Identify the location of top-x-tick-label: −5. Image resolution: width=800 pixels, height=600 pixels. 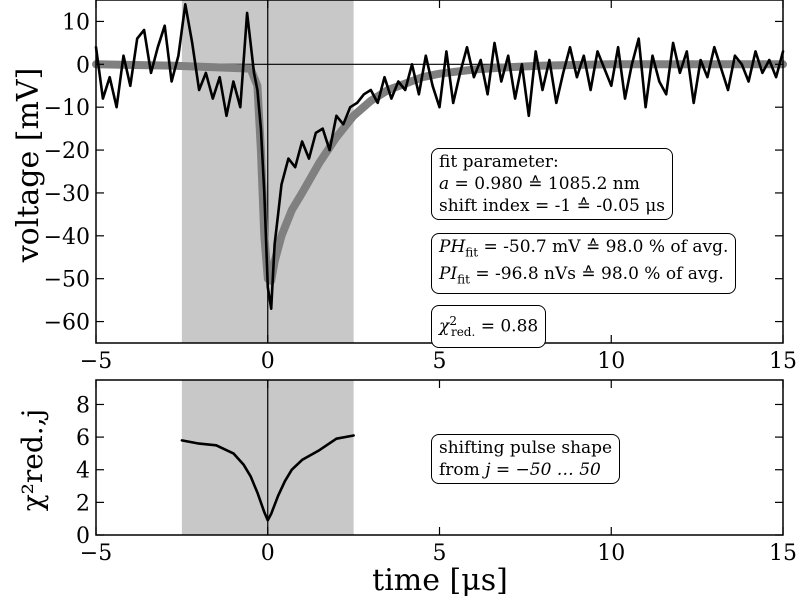
(96, 361).